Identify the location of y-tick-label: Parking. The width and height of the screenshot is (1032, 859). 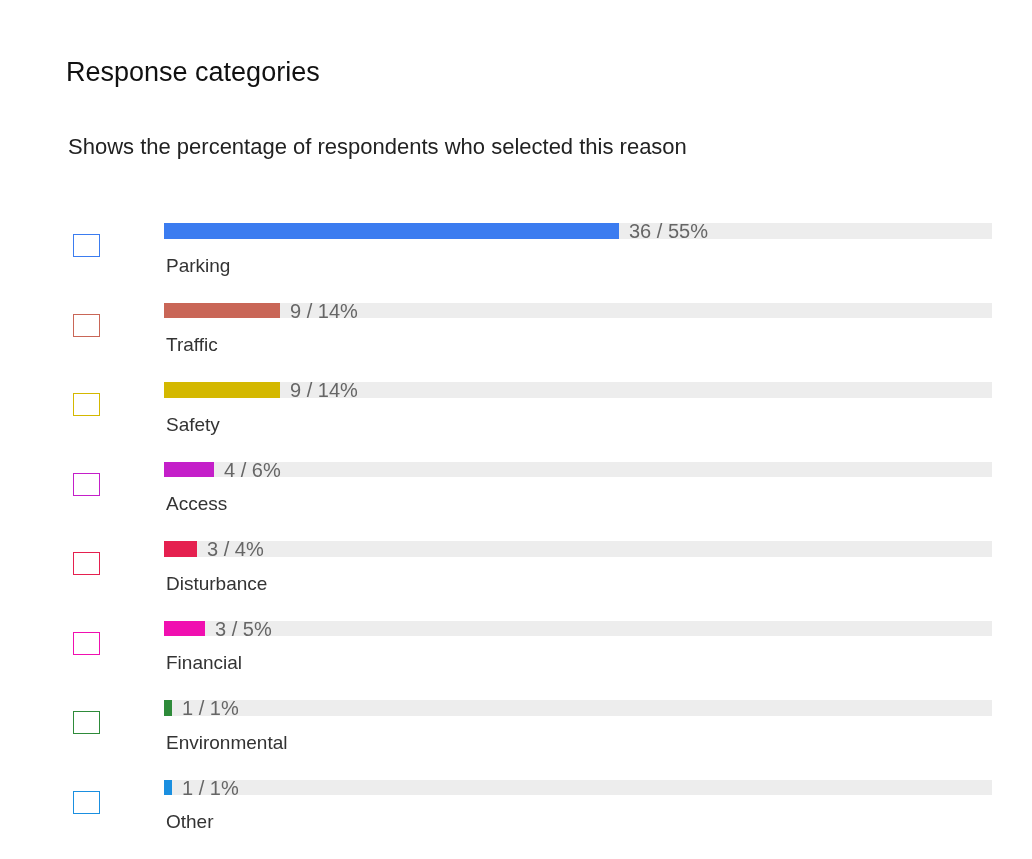
(198, 265).